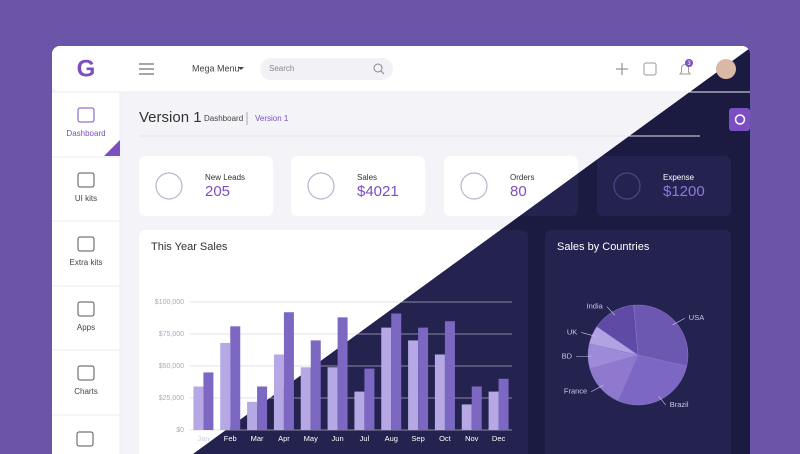  Describe the element at coordinates (696, 317) in the screenshot. I see `pie-label: USA` at that location.